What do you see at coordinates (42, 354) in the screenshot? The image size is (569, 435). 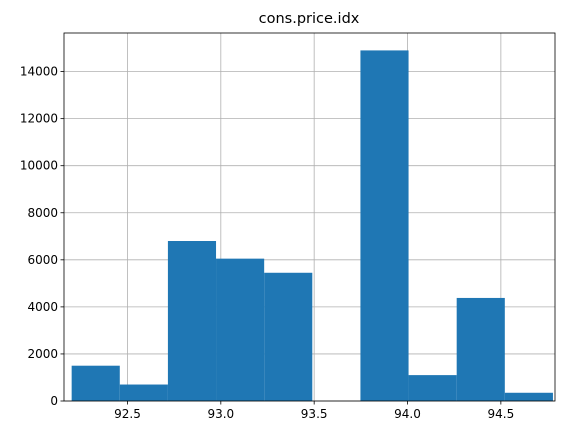 I see `y-tick-label: 2000` at bounding box center [42, 354].